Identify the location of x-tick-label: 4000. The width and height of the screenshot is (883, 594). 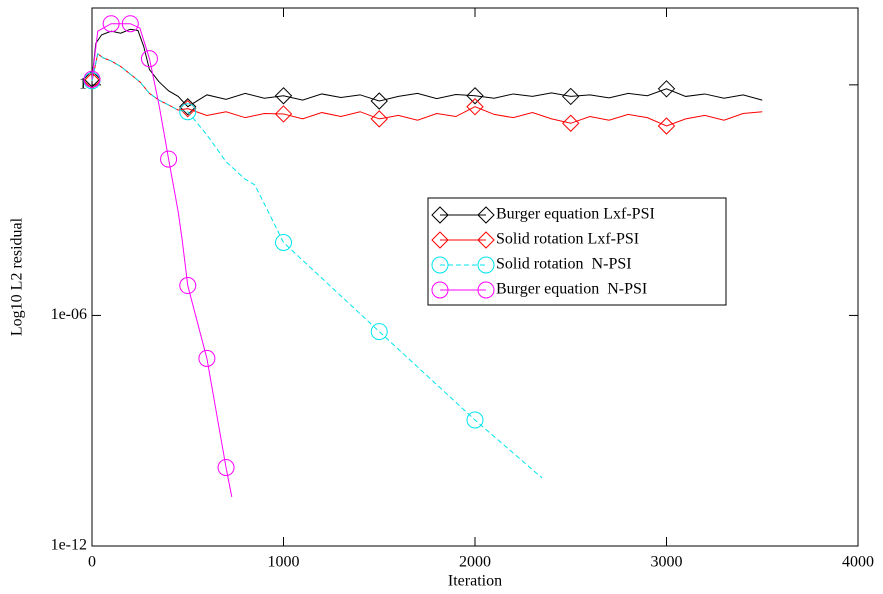
(858, 562).